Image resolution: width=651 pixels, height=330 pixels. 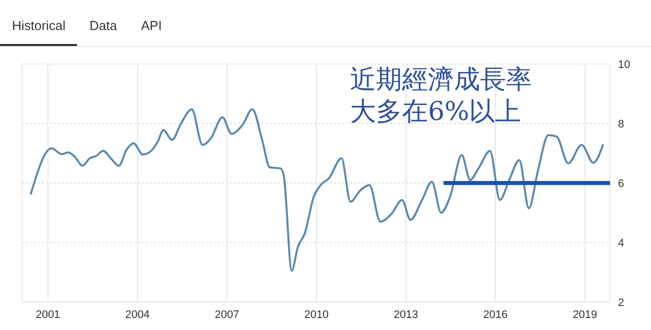 I want to click on y-tick-label: 10, so click(x=624, y=64).